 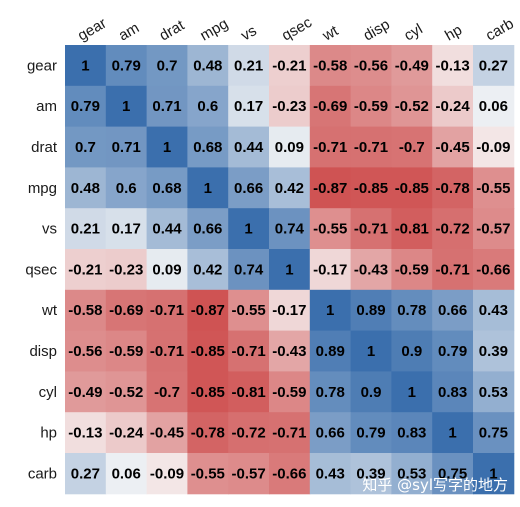 What do you see at coordinates (248, 106) in the screenshot?
I see `heatmap-cell-value: 0.17` at bounding box center [248, 106].